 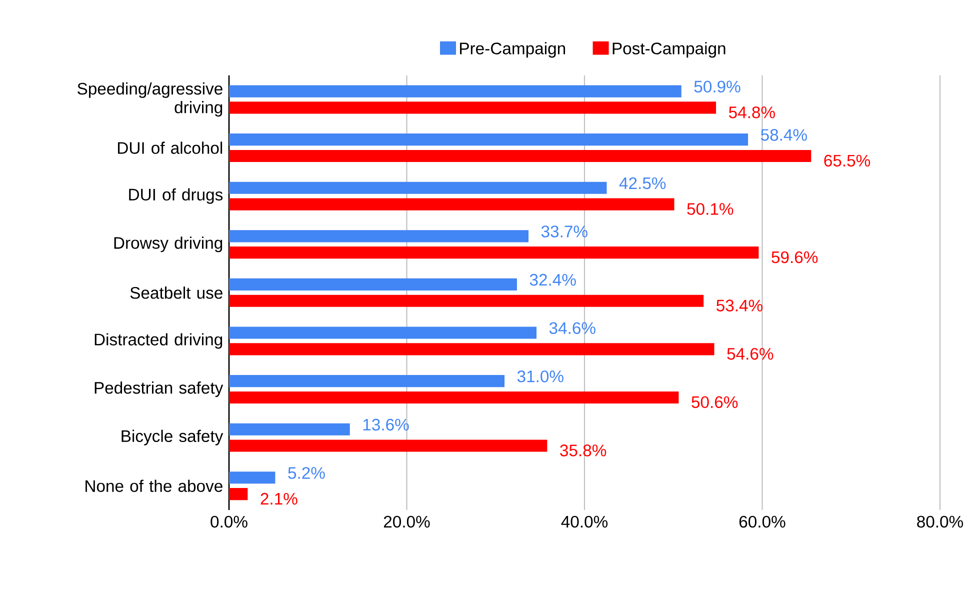 What do you see at coordinates (783, 135) in the screenshot?
I see `data-label: 58.4%` at bounding box center [783, 135].